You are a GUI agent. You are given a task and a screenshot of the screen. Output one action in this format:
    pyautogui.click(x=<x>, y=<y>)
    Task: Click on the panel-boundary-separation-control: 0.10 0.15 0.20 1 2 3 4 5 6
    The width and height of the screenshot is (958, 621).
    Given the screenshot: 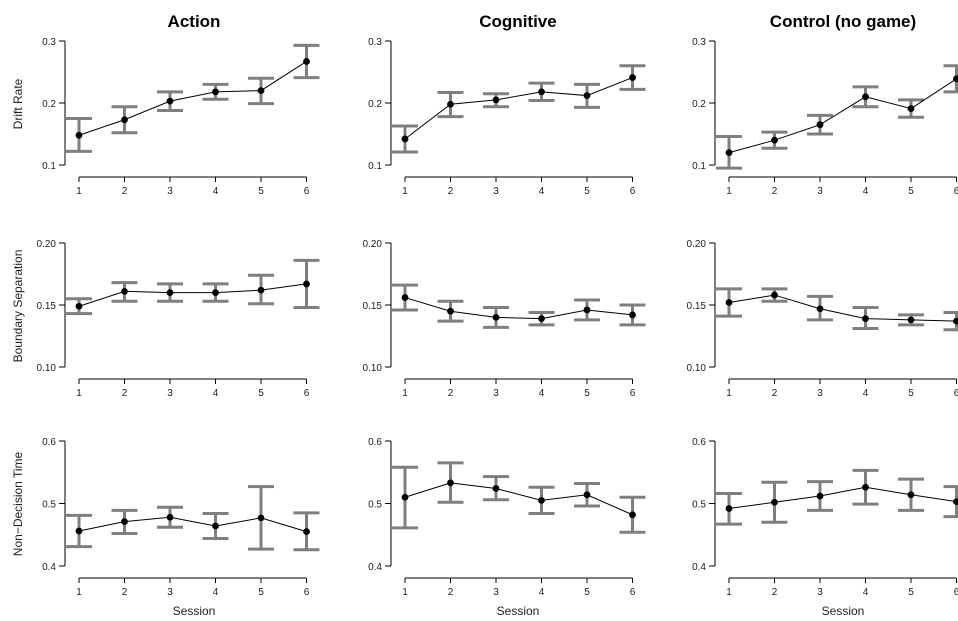 What is the action you would take?
    pyautogui.click(x=822, y=319)
    